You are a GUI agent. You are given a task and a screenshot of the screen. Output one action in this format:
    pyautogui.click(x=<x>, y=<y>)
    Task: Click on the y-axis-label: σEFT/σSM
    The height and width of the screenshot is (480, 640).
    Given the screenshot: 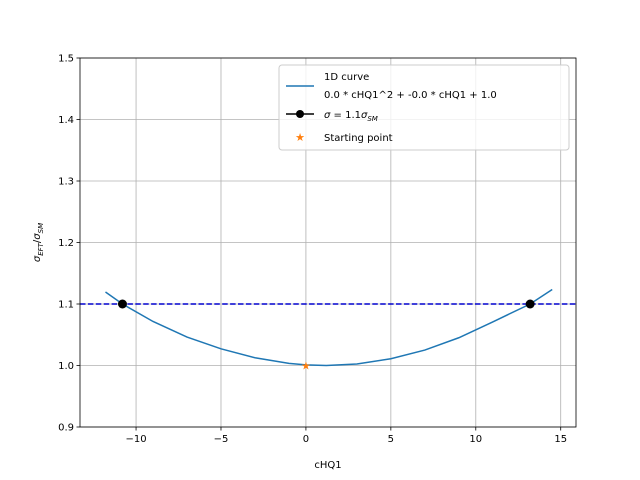 What is the action you would take?
    pyautogui.click(x=38, y=242)
    